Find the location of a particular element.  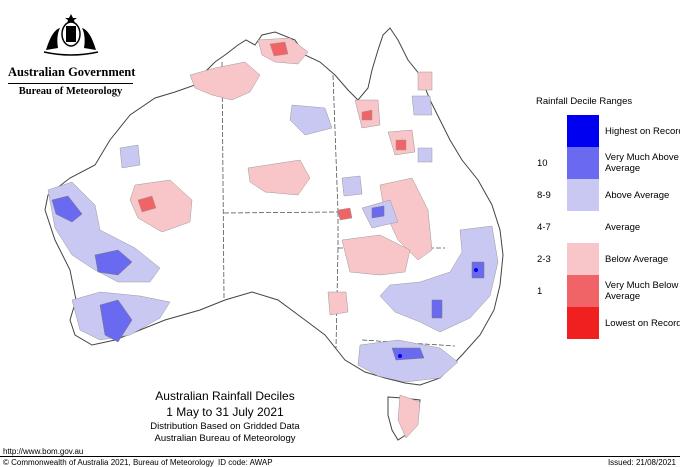

legend-range: 10 is located at coordinates (542, 163).